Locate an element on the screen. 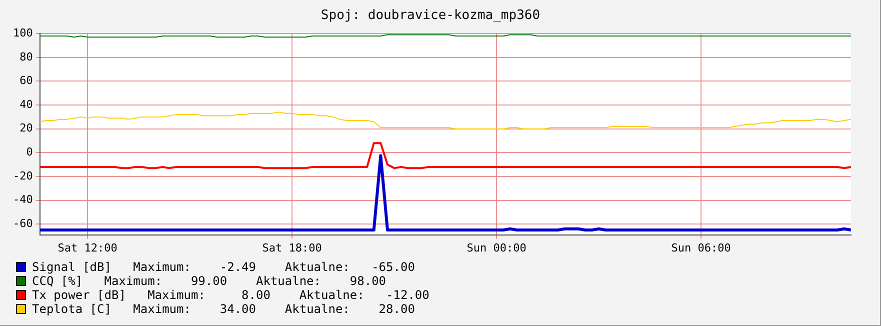  legend-label: Signal [dB] is located at coordinates (72, 267).